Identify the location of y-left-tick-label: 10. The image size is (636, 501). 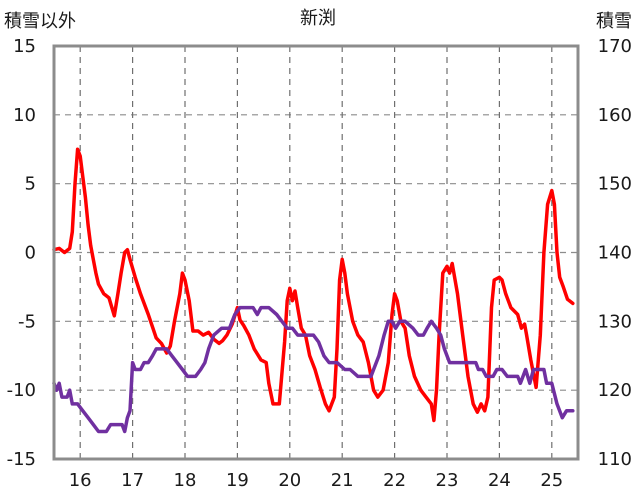
(24, 115).